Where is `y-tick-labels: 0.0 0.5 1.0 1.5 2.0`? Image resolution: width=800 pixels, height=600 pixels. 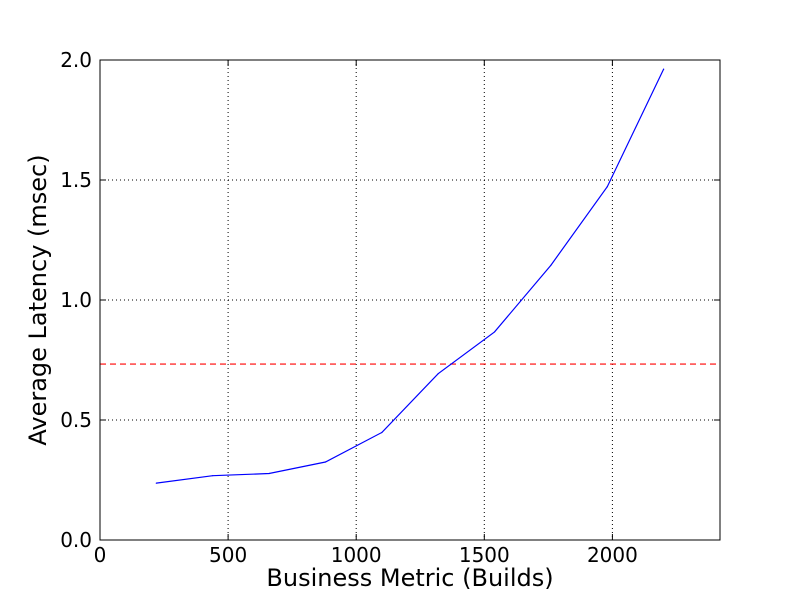
y-tick-labels: 0.0 0.5 1.0 1.5 2.0 is located at coordinates (76, 300).